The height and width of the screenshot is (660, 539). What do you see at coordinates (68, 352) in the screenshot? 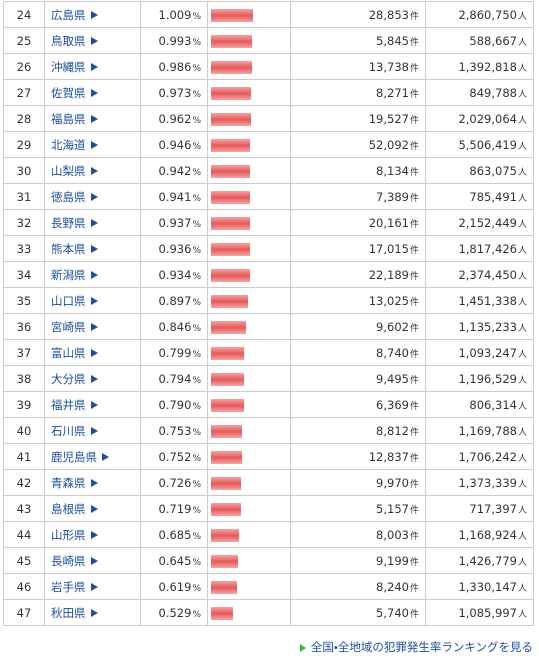
I see `prefecture-link: 富山県` at bounding box center [68, 352].